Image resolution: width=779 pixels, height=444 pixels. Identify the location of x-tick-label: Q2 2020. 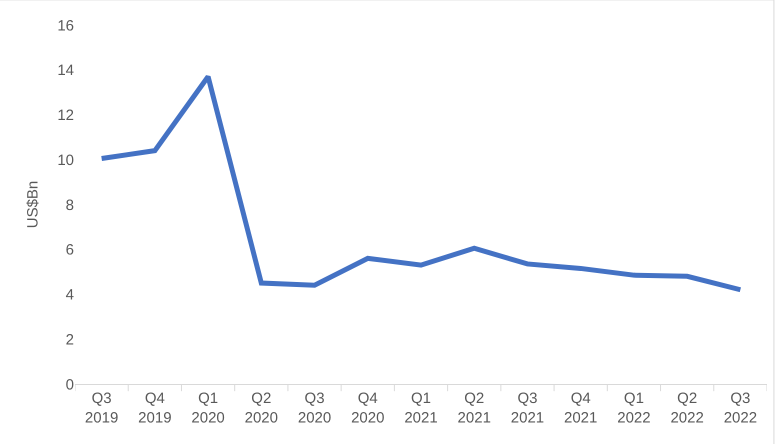
(261, 408).